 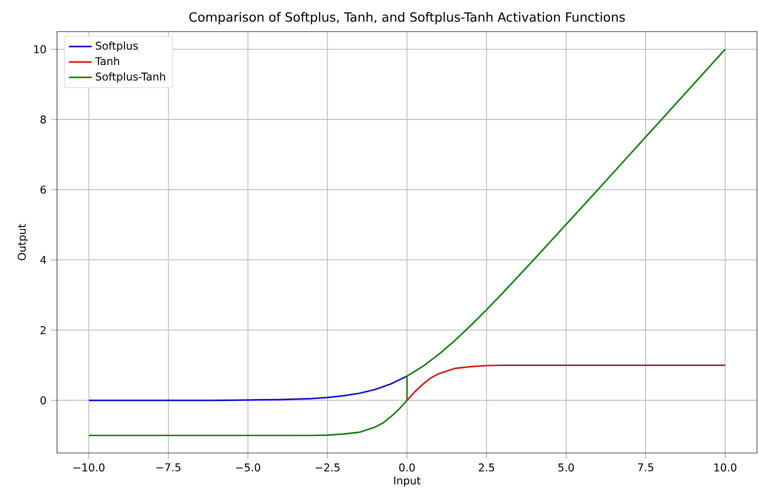 I want to click on x-axis-title: Input, so click(x=407, y=481).